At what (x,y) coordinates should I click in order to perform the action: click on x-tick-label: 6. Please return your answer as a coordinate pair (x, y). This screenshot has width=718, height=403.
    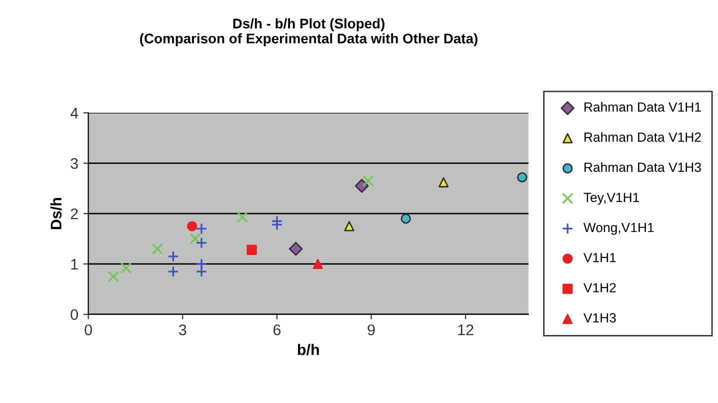
    Looking at the image, I should click on (277, 330).